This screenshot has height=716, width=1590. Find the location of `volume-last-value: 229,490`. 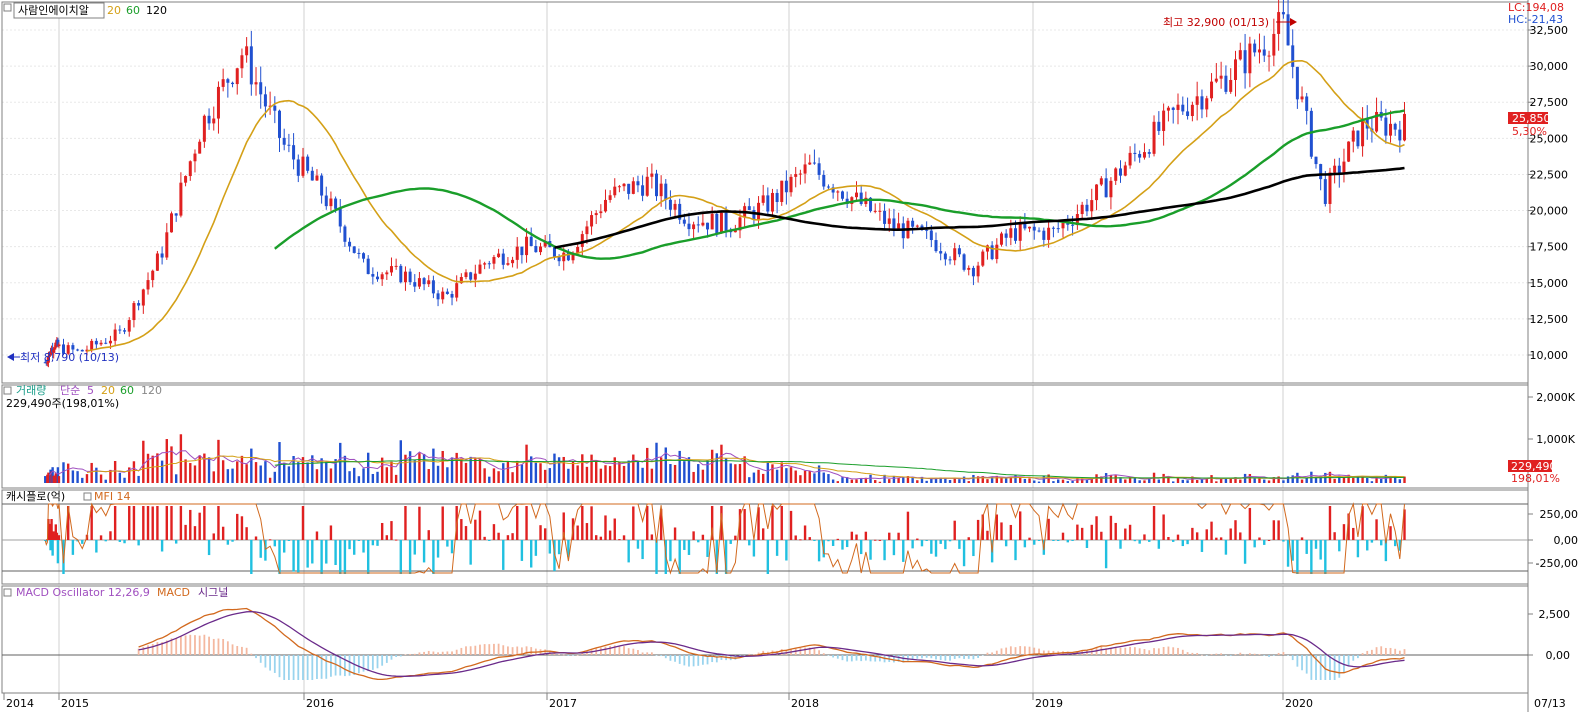

volume-last-value: 229,490 is located at coordinates (1534, 466).